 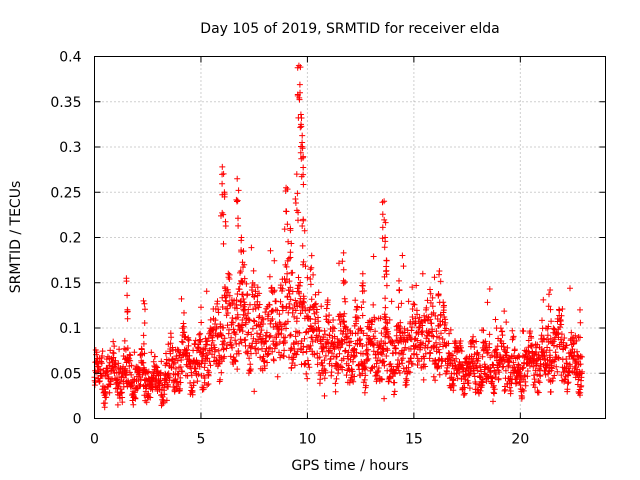 I want to click on y-tick-label: 0.3, so click(x=70, y=148).